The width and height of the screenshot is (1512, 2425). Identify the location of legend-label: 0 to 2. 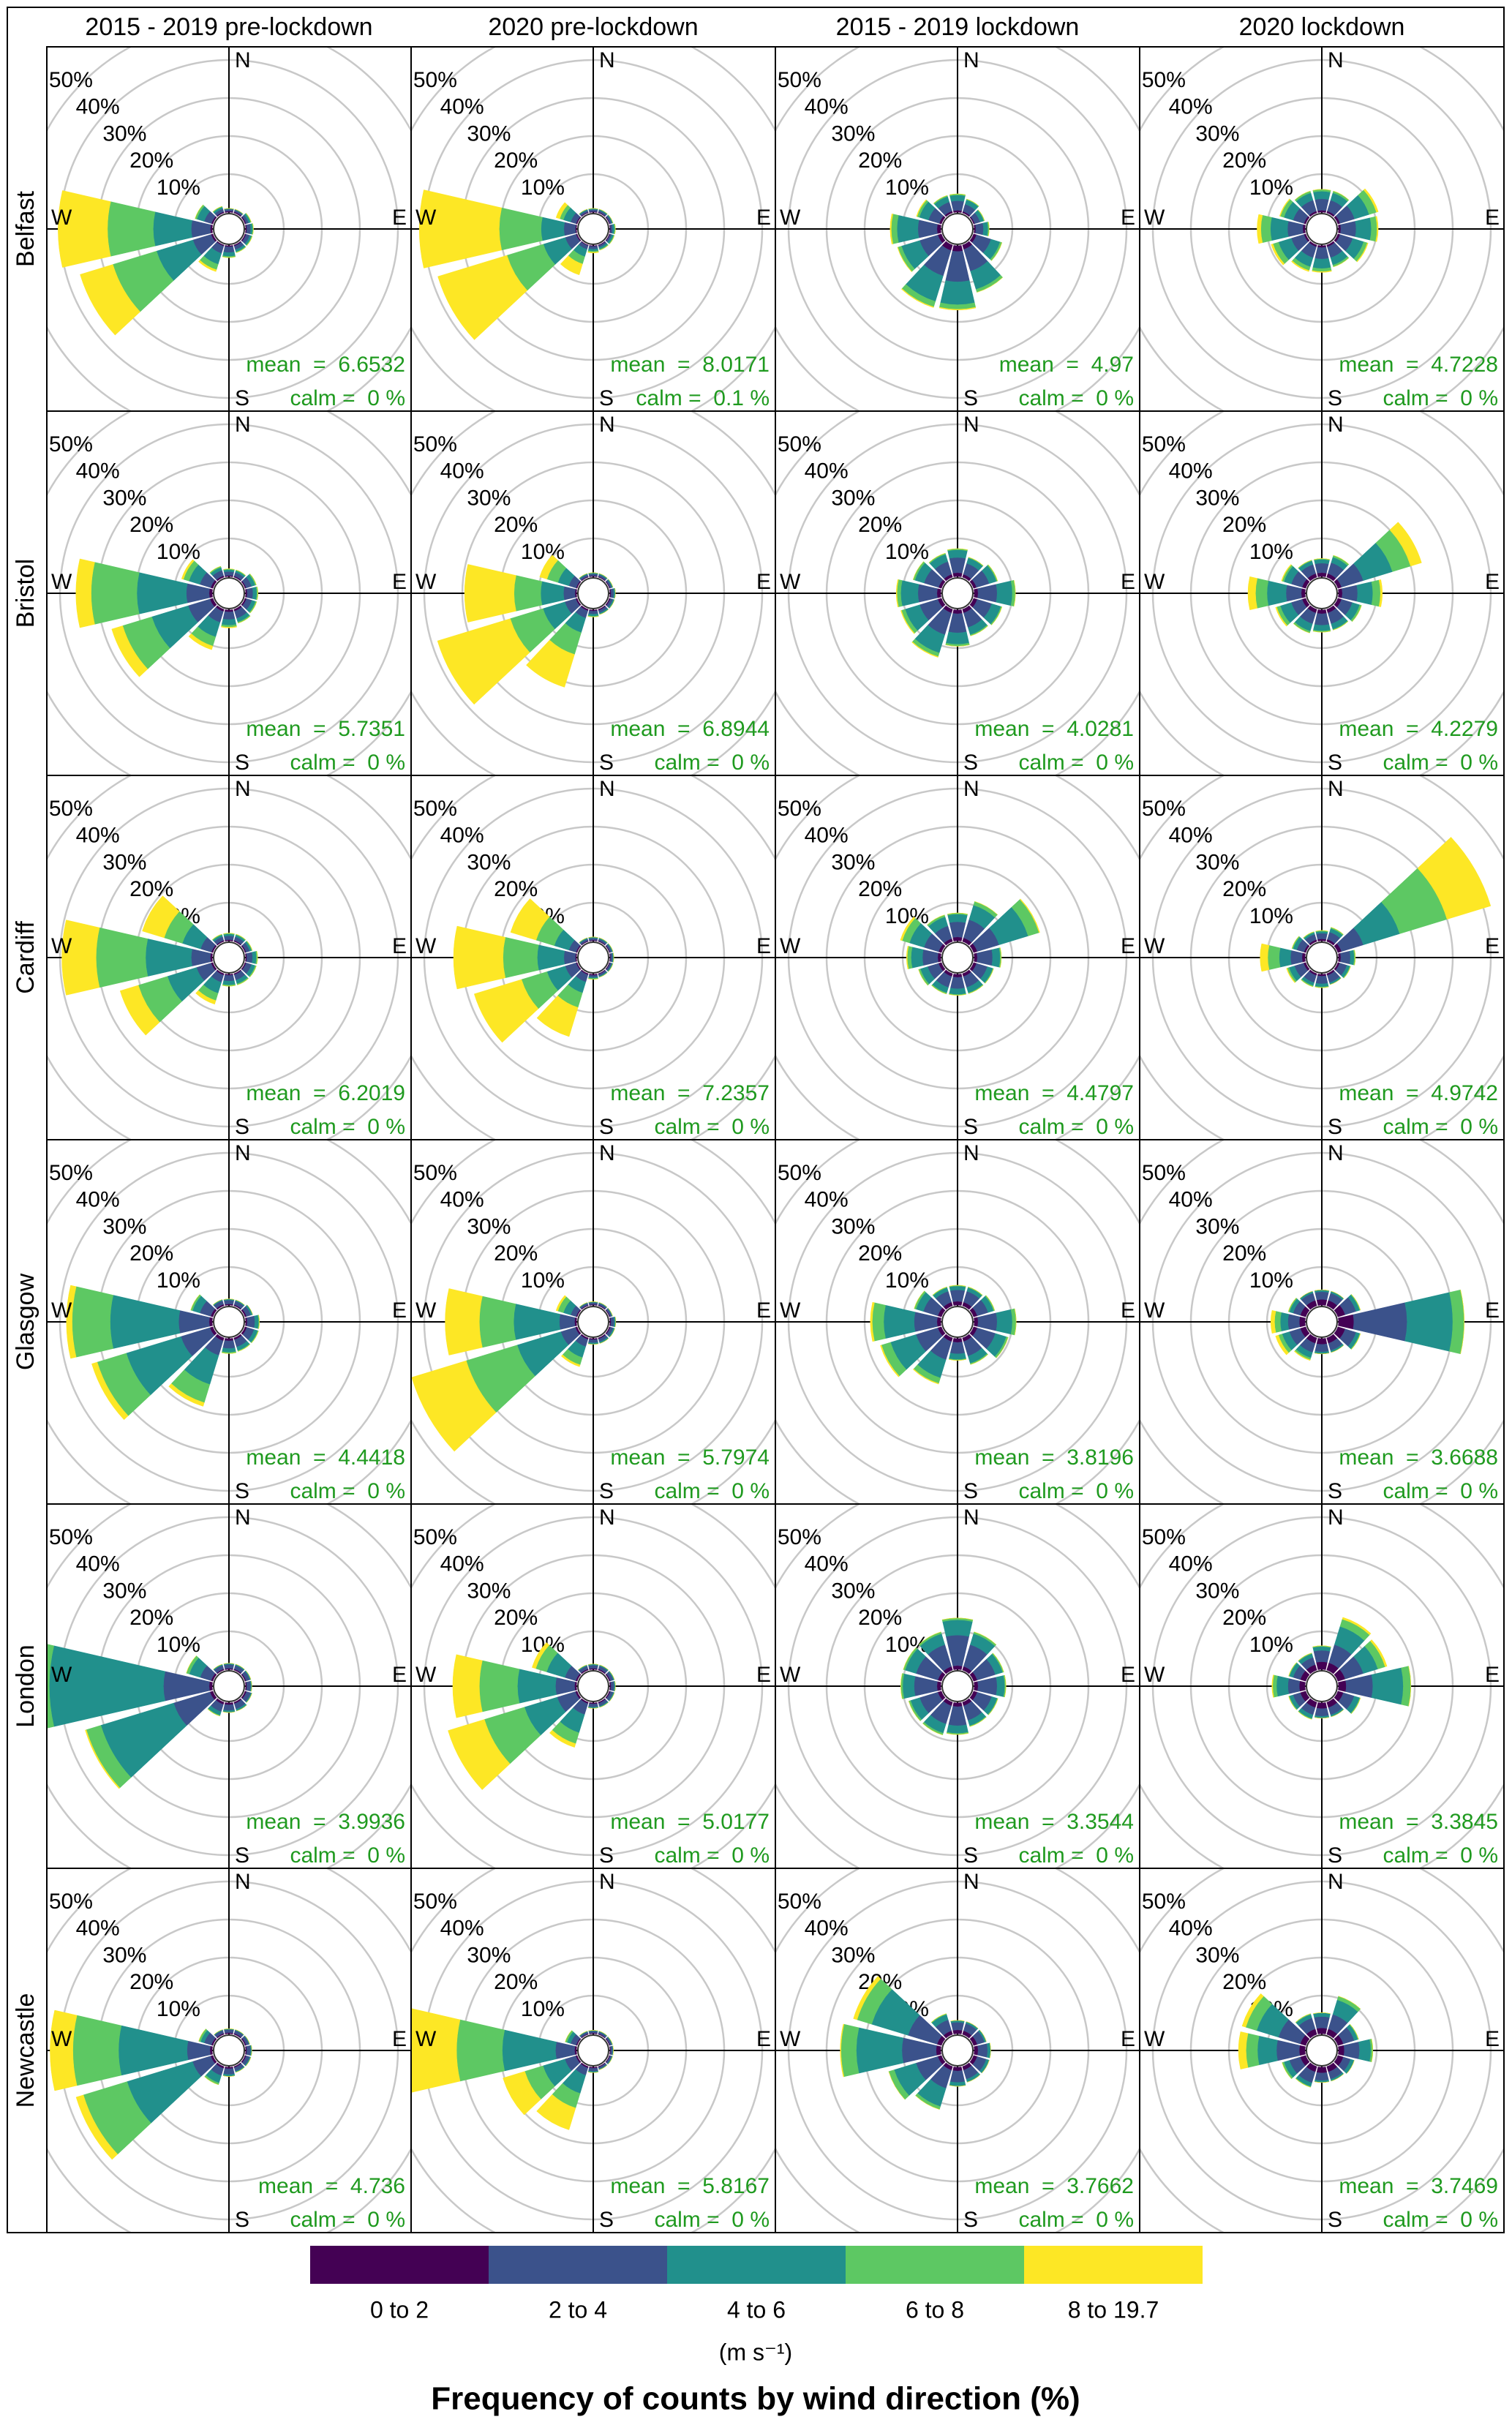
(399, 2309).